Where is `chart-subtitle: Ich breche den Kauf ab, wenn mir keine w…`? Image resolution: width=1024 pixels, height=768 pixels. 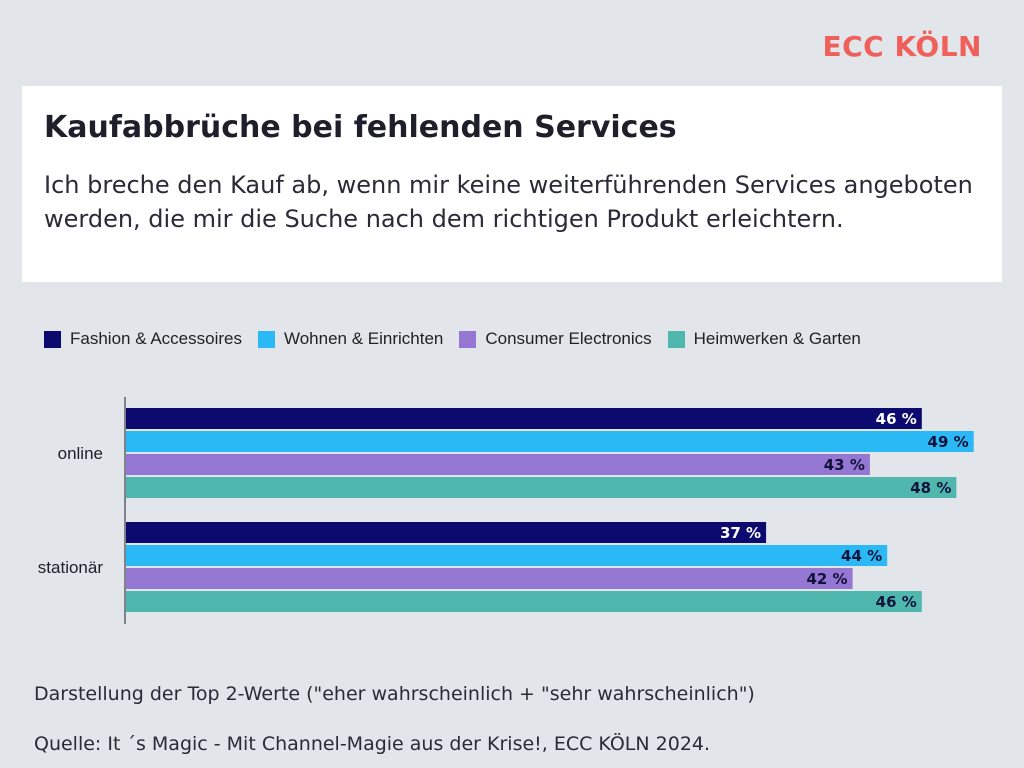 chart-subtitle: Ich breche den Kauf ab, wenn mir keine w… is located at coordinates (508, 202).